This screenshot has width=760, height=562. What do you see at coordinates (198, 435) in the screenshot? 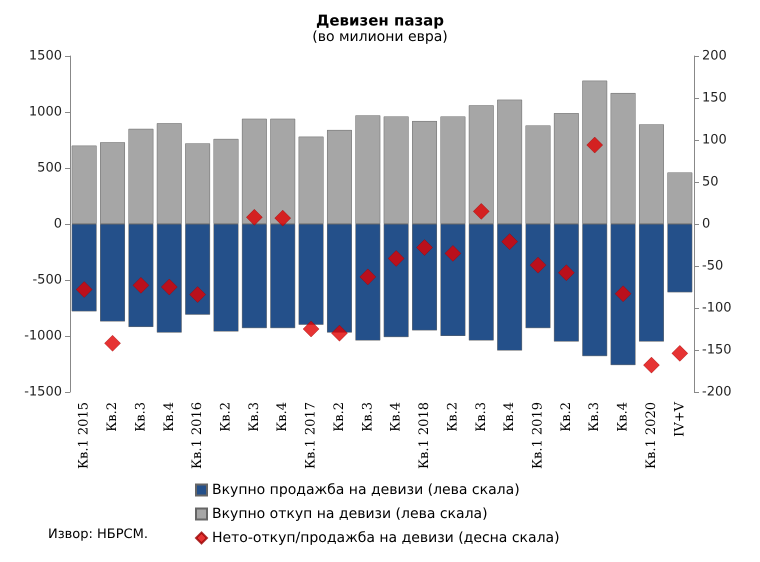
I see `x-tick-label: Кв.1 2016` at bounding box center [198, 435].